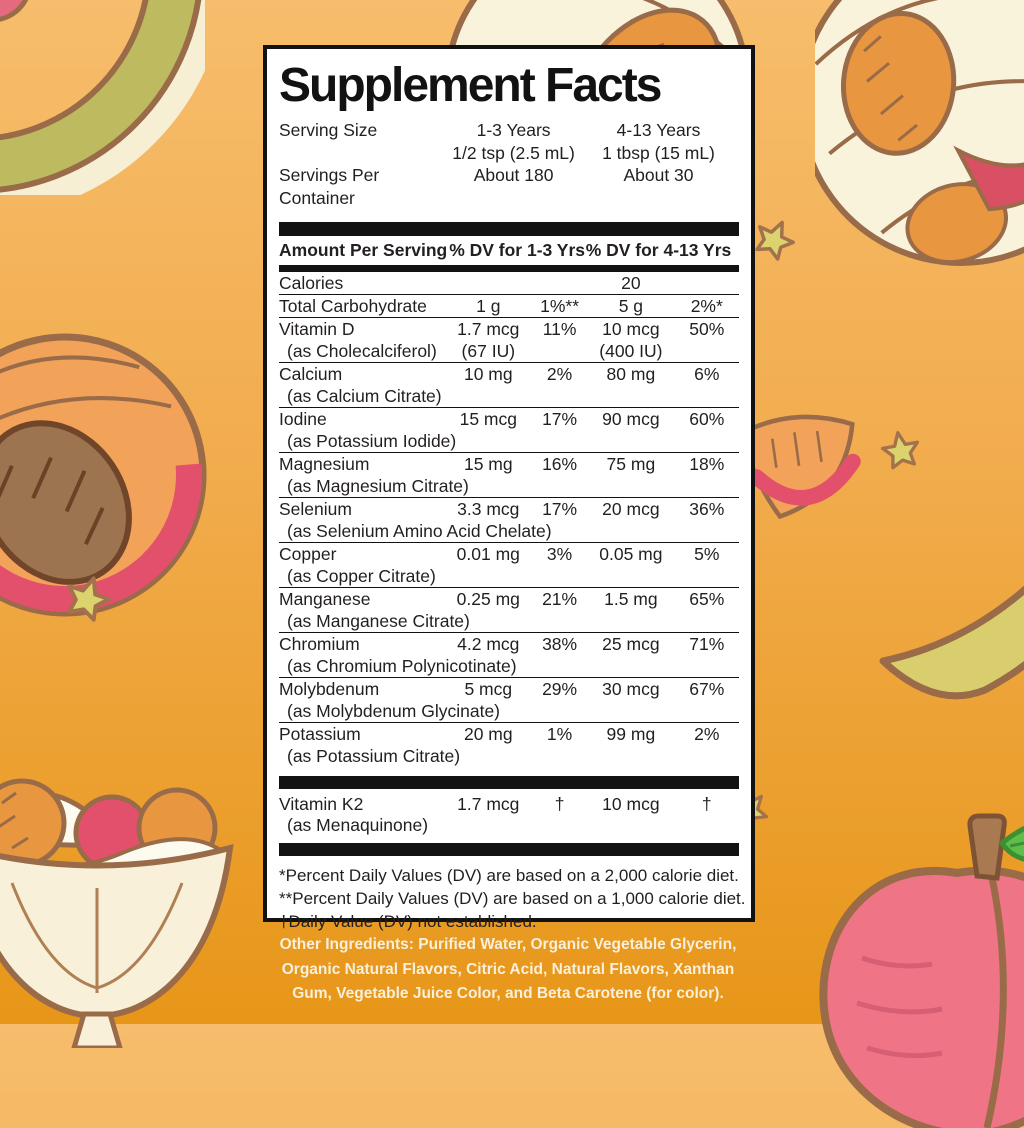 This screenshot has width=1024, height=1128. Describe the element at coordinates (311, 373) in the screenshot. I see `nutrient-name: Calcium` at that location.